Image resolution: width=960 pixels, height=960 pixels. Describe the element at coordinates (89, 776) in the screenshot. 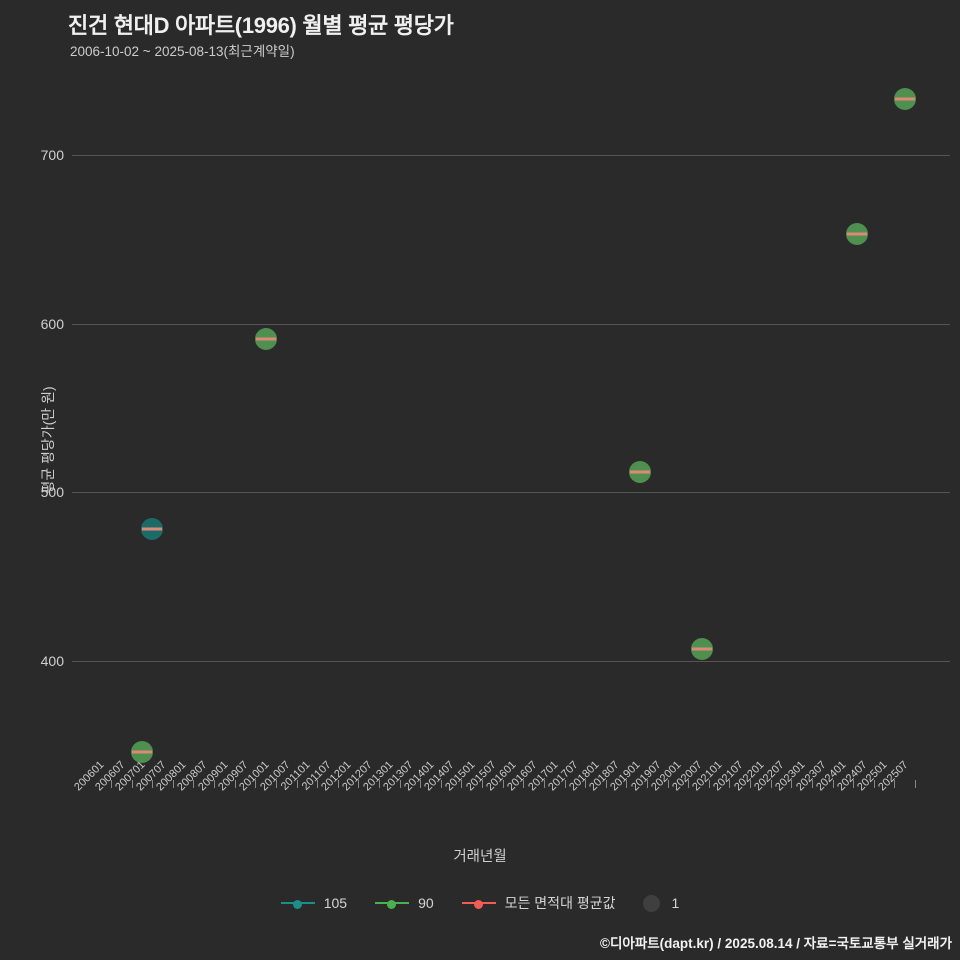

I see `x-tick-label: 200601` at that location.